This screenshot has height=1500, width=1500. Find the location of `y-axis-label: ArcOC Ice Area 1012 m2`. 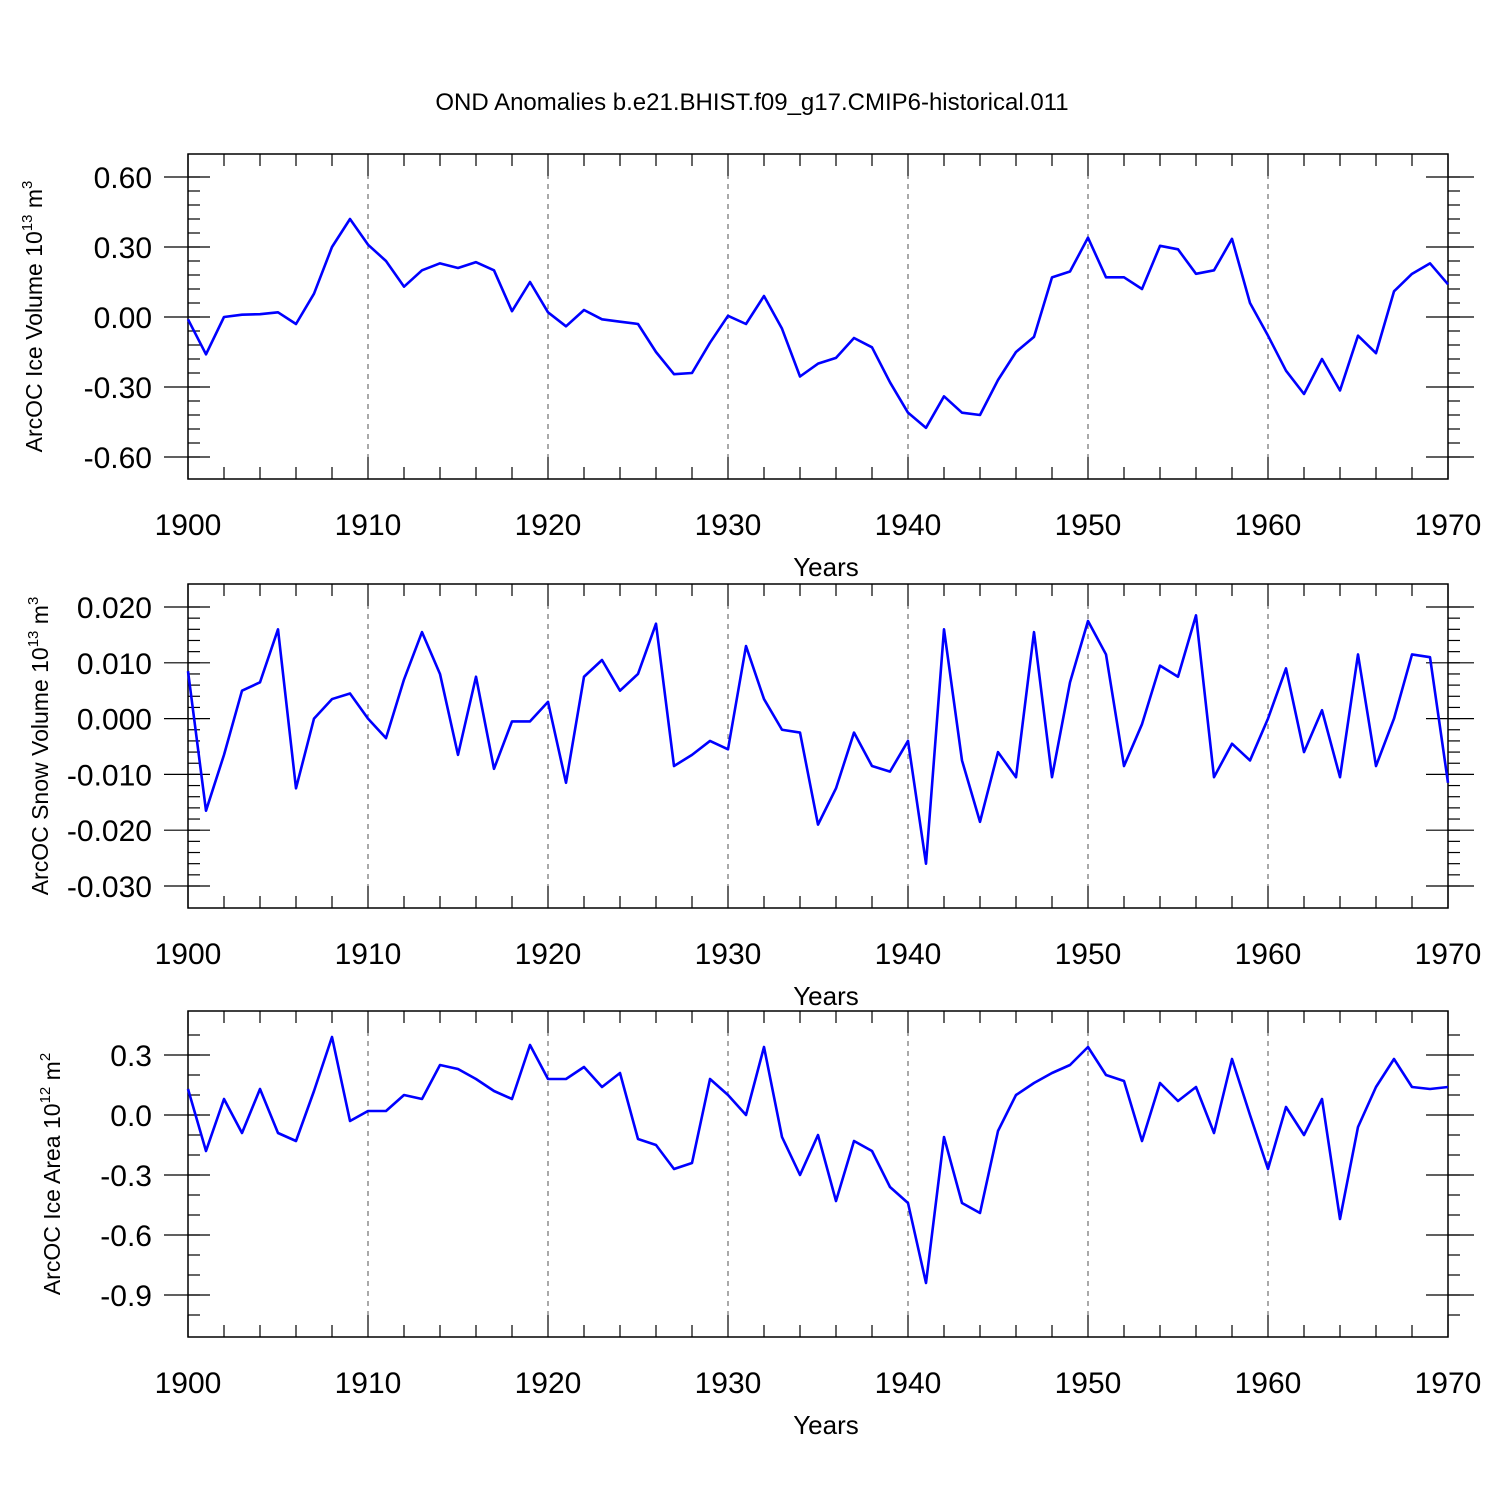

y-axis-label: ArcOC Ice Area 1012 m2 is located at coordinates (51, 1174).